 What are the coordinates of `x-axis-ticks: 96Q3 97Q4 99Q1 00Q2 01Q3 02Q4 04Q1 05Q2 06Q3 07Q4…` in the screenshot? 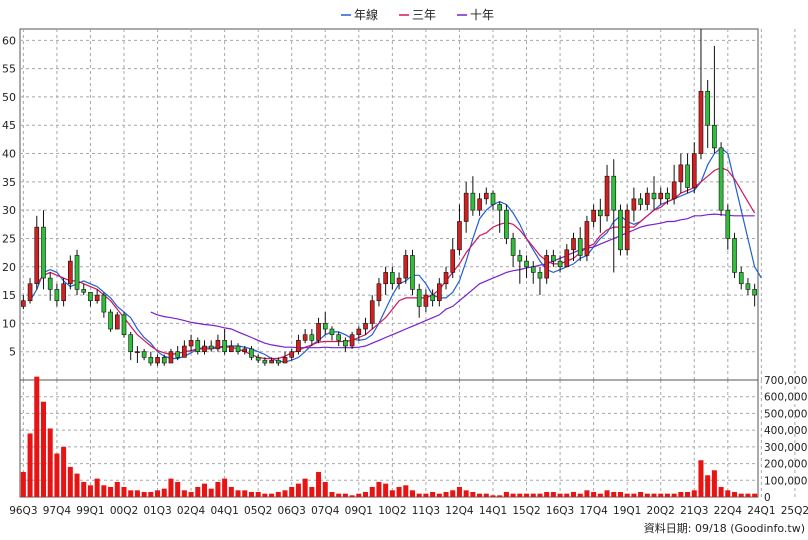 It's located at (408, 511).